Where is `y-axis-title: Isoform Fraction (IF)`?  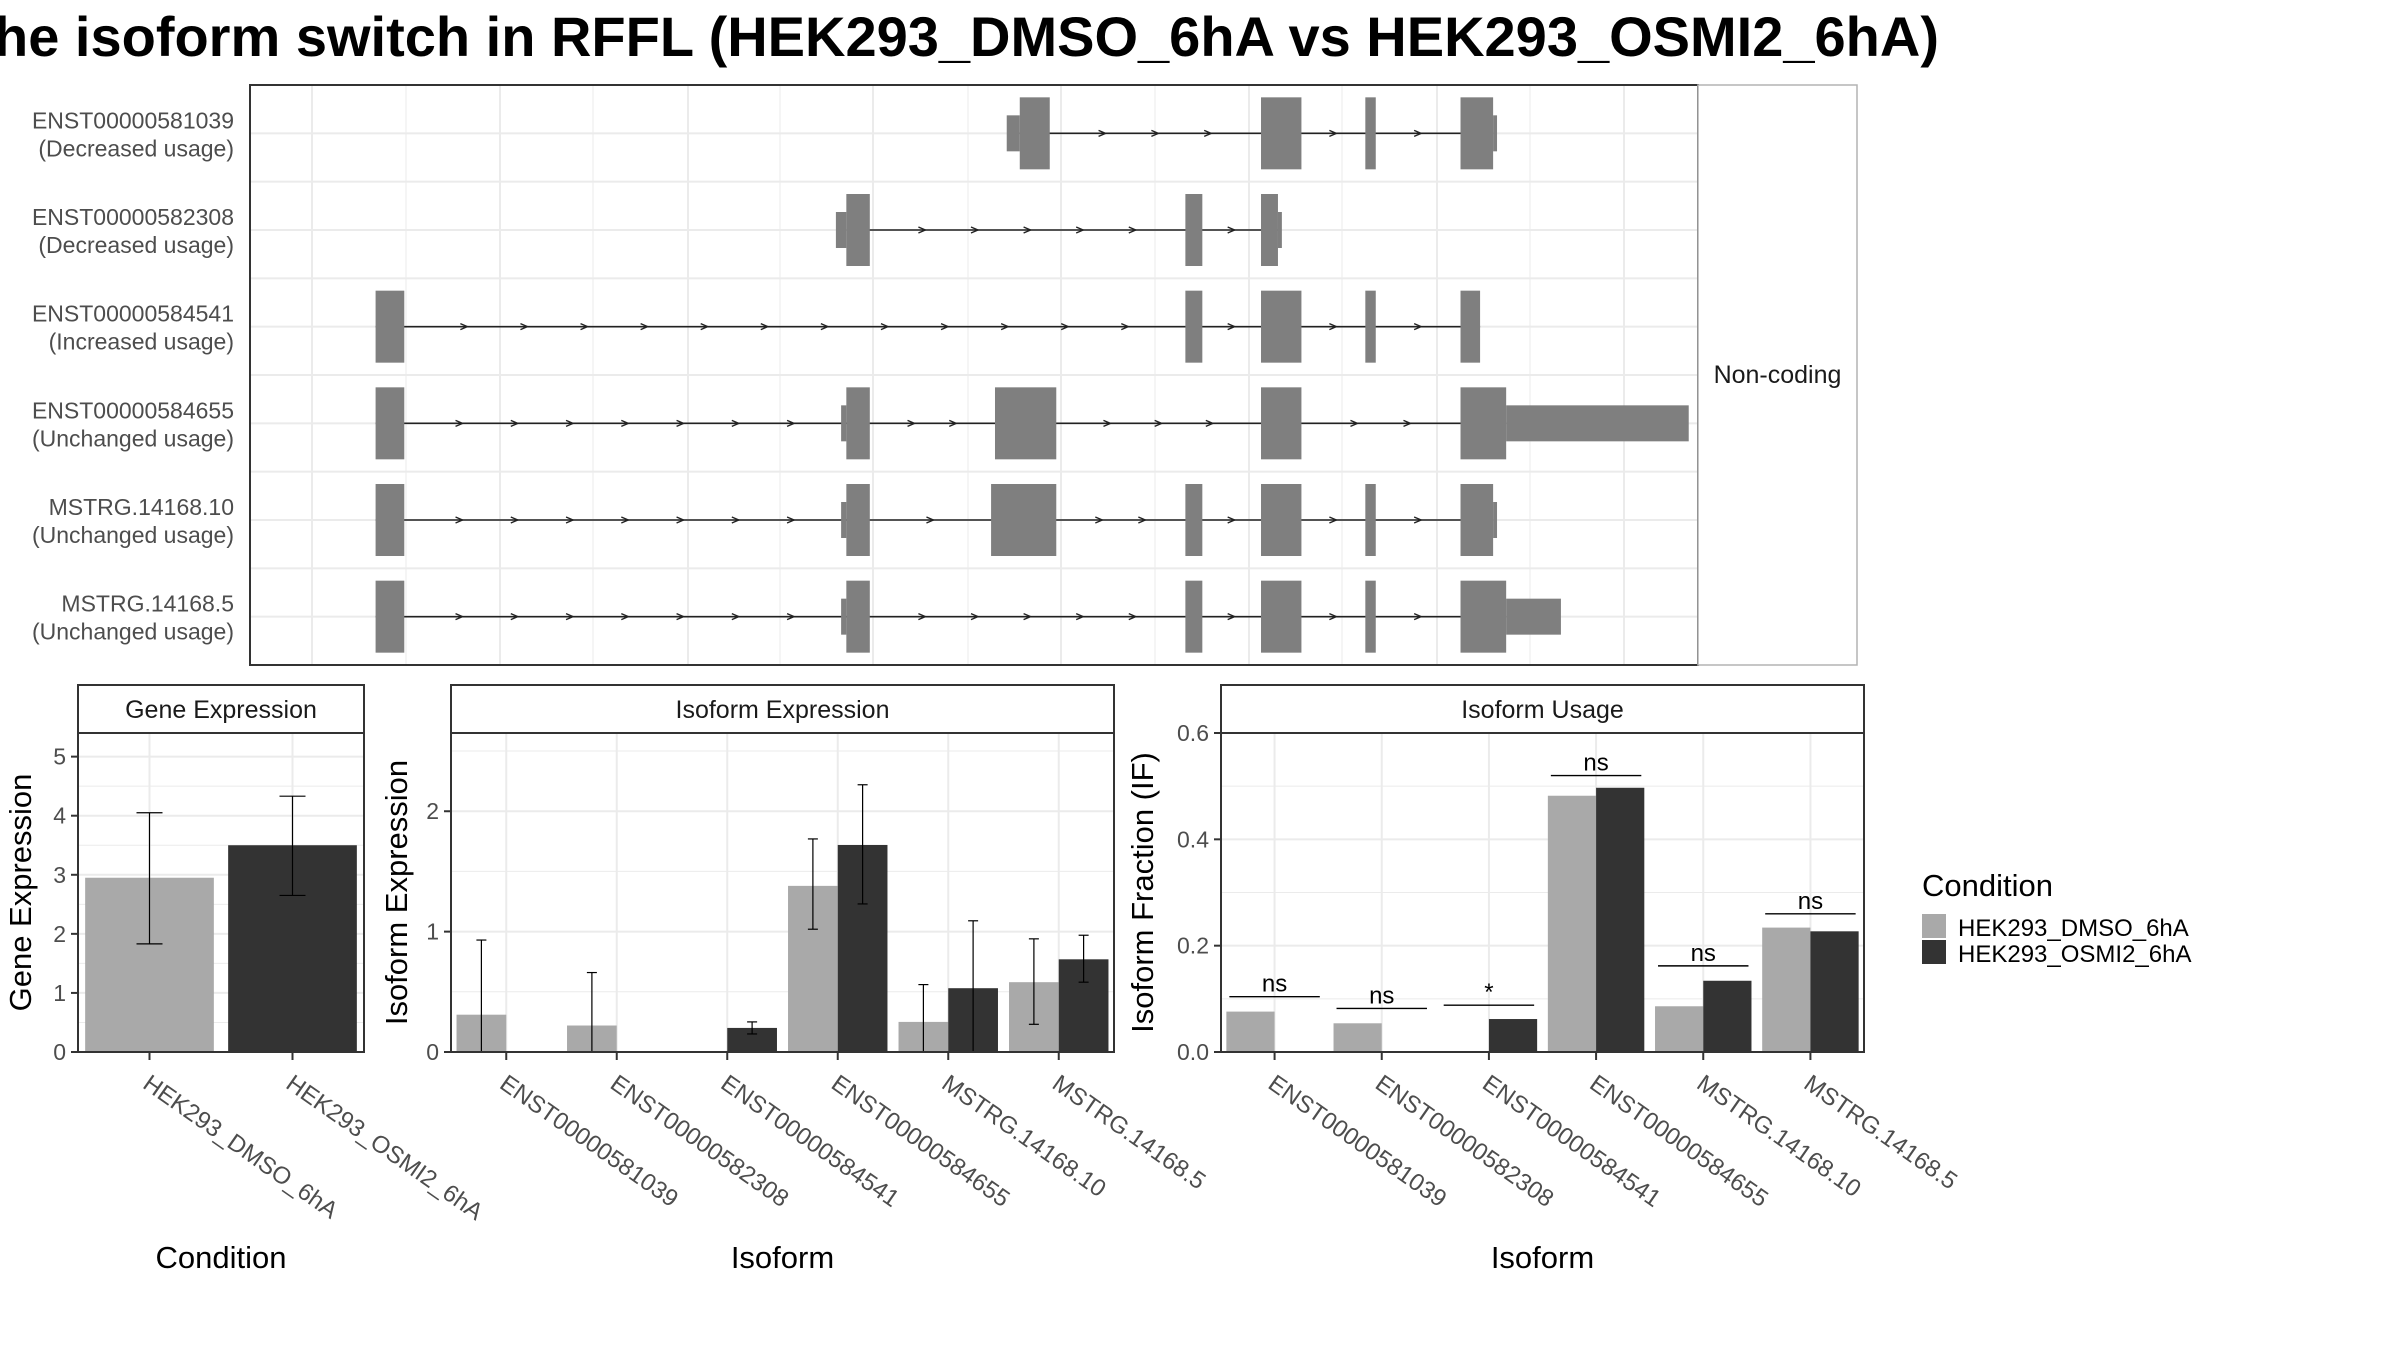
y-axis-title: Isoform Fraction (IF) is located at coordinates (1142, 892).